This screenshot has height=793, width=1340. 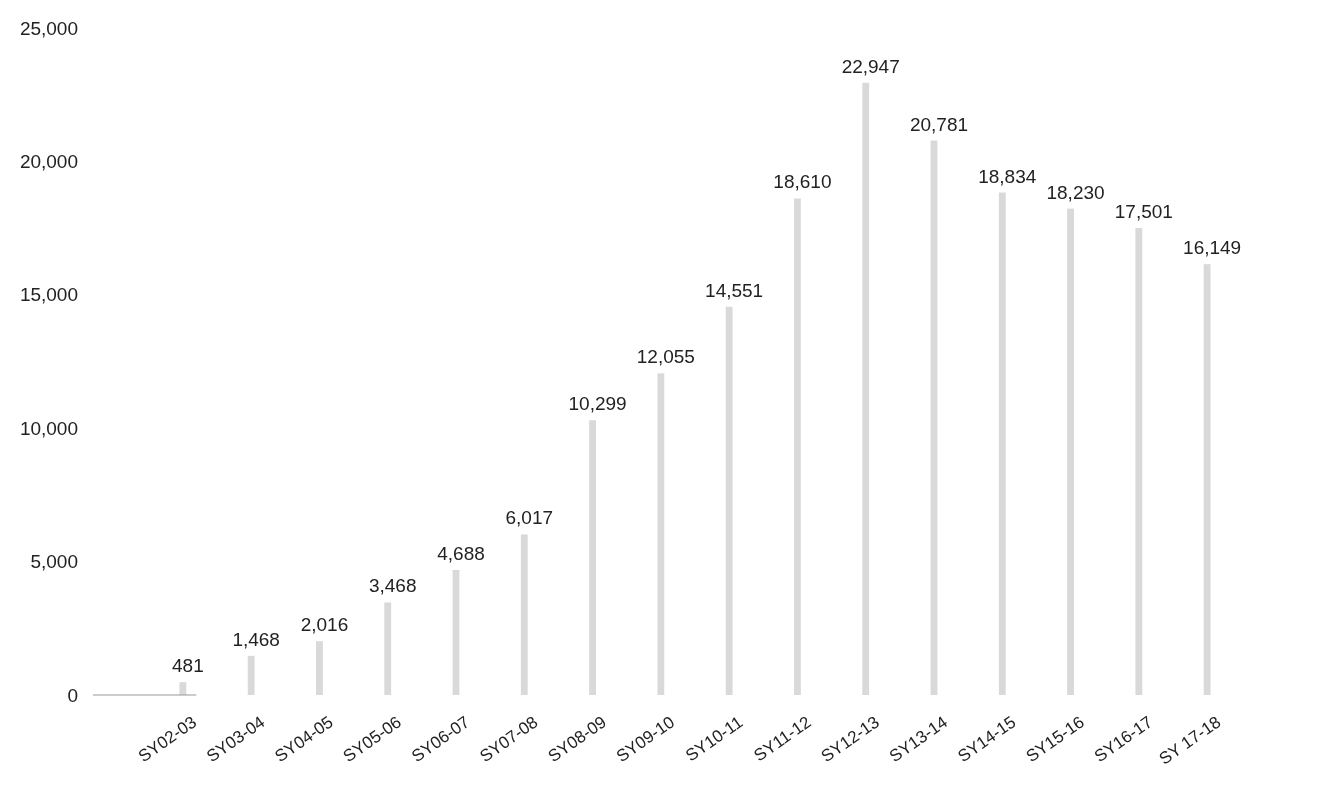 I want to click on data-label: 14,551, so click(x=734, y=290).